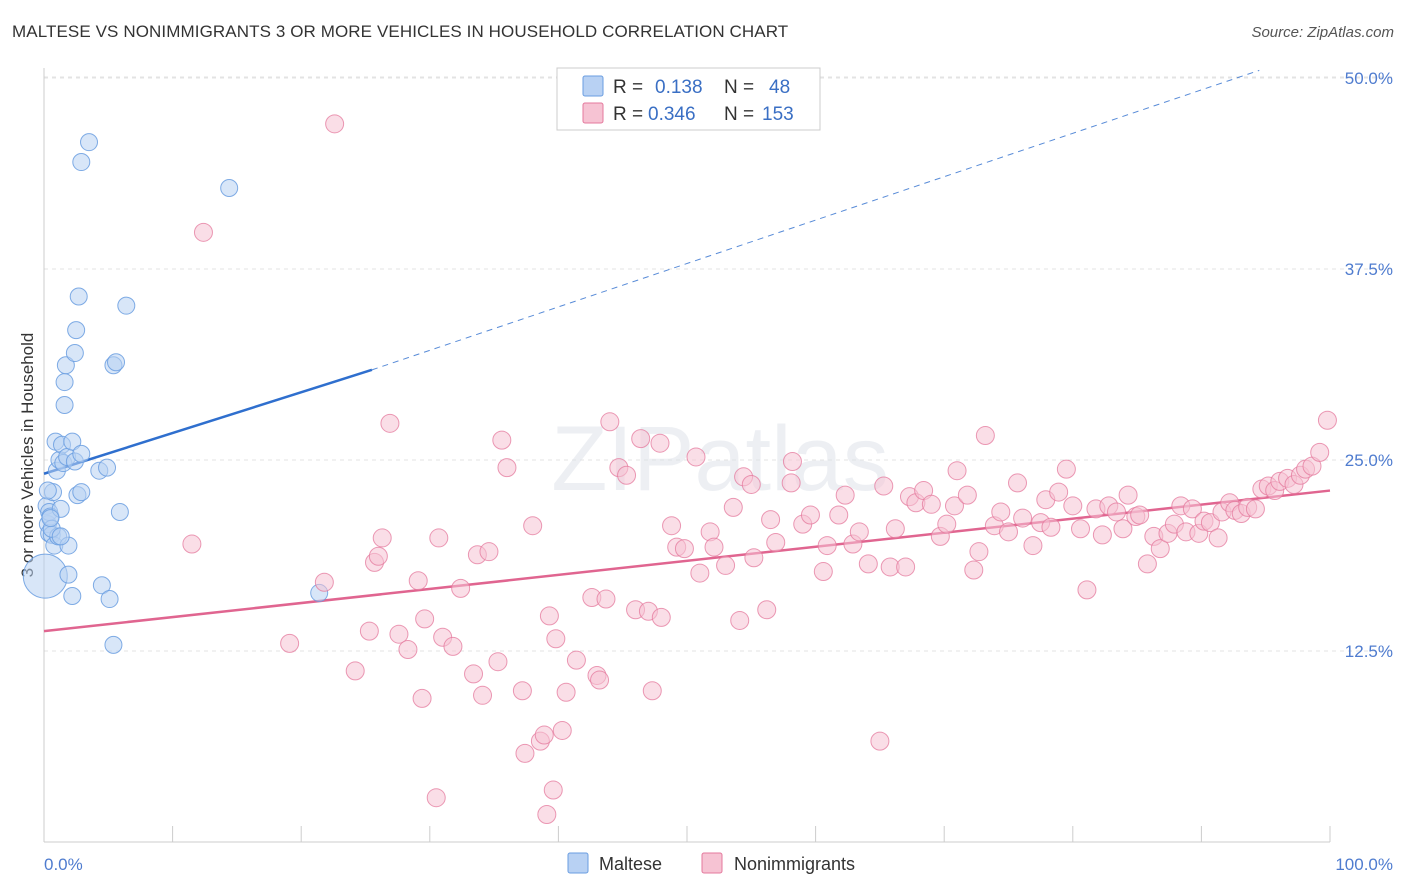 The height and width of the screenshot is (892, 1406). Describe the element at coordinates (1369, 78) in the screenshot. I see `y-tick-label: 50.0%` at that location.